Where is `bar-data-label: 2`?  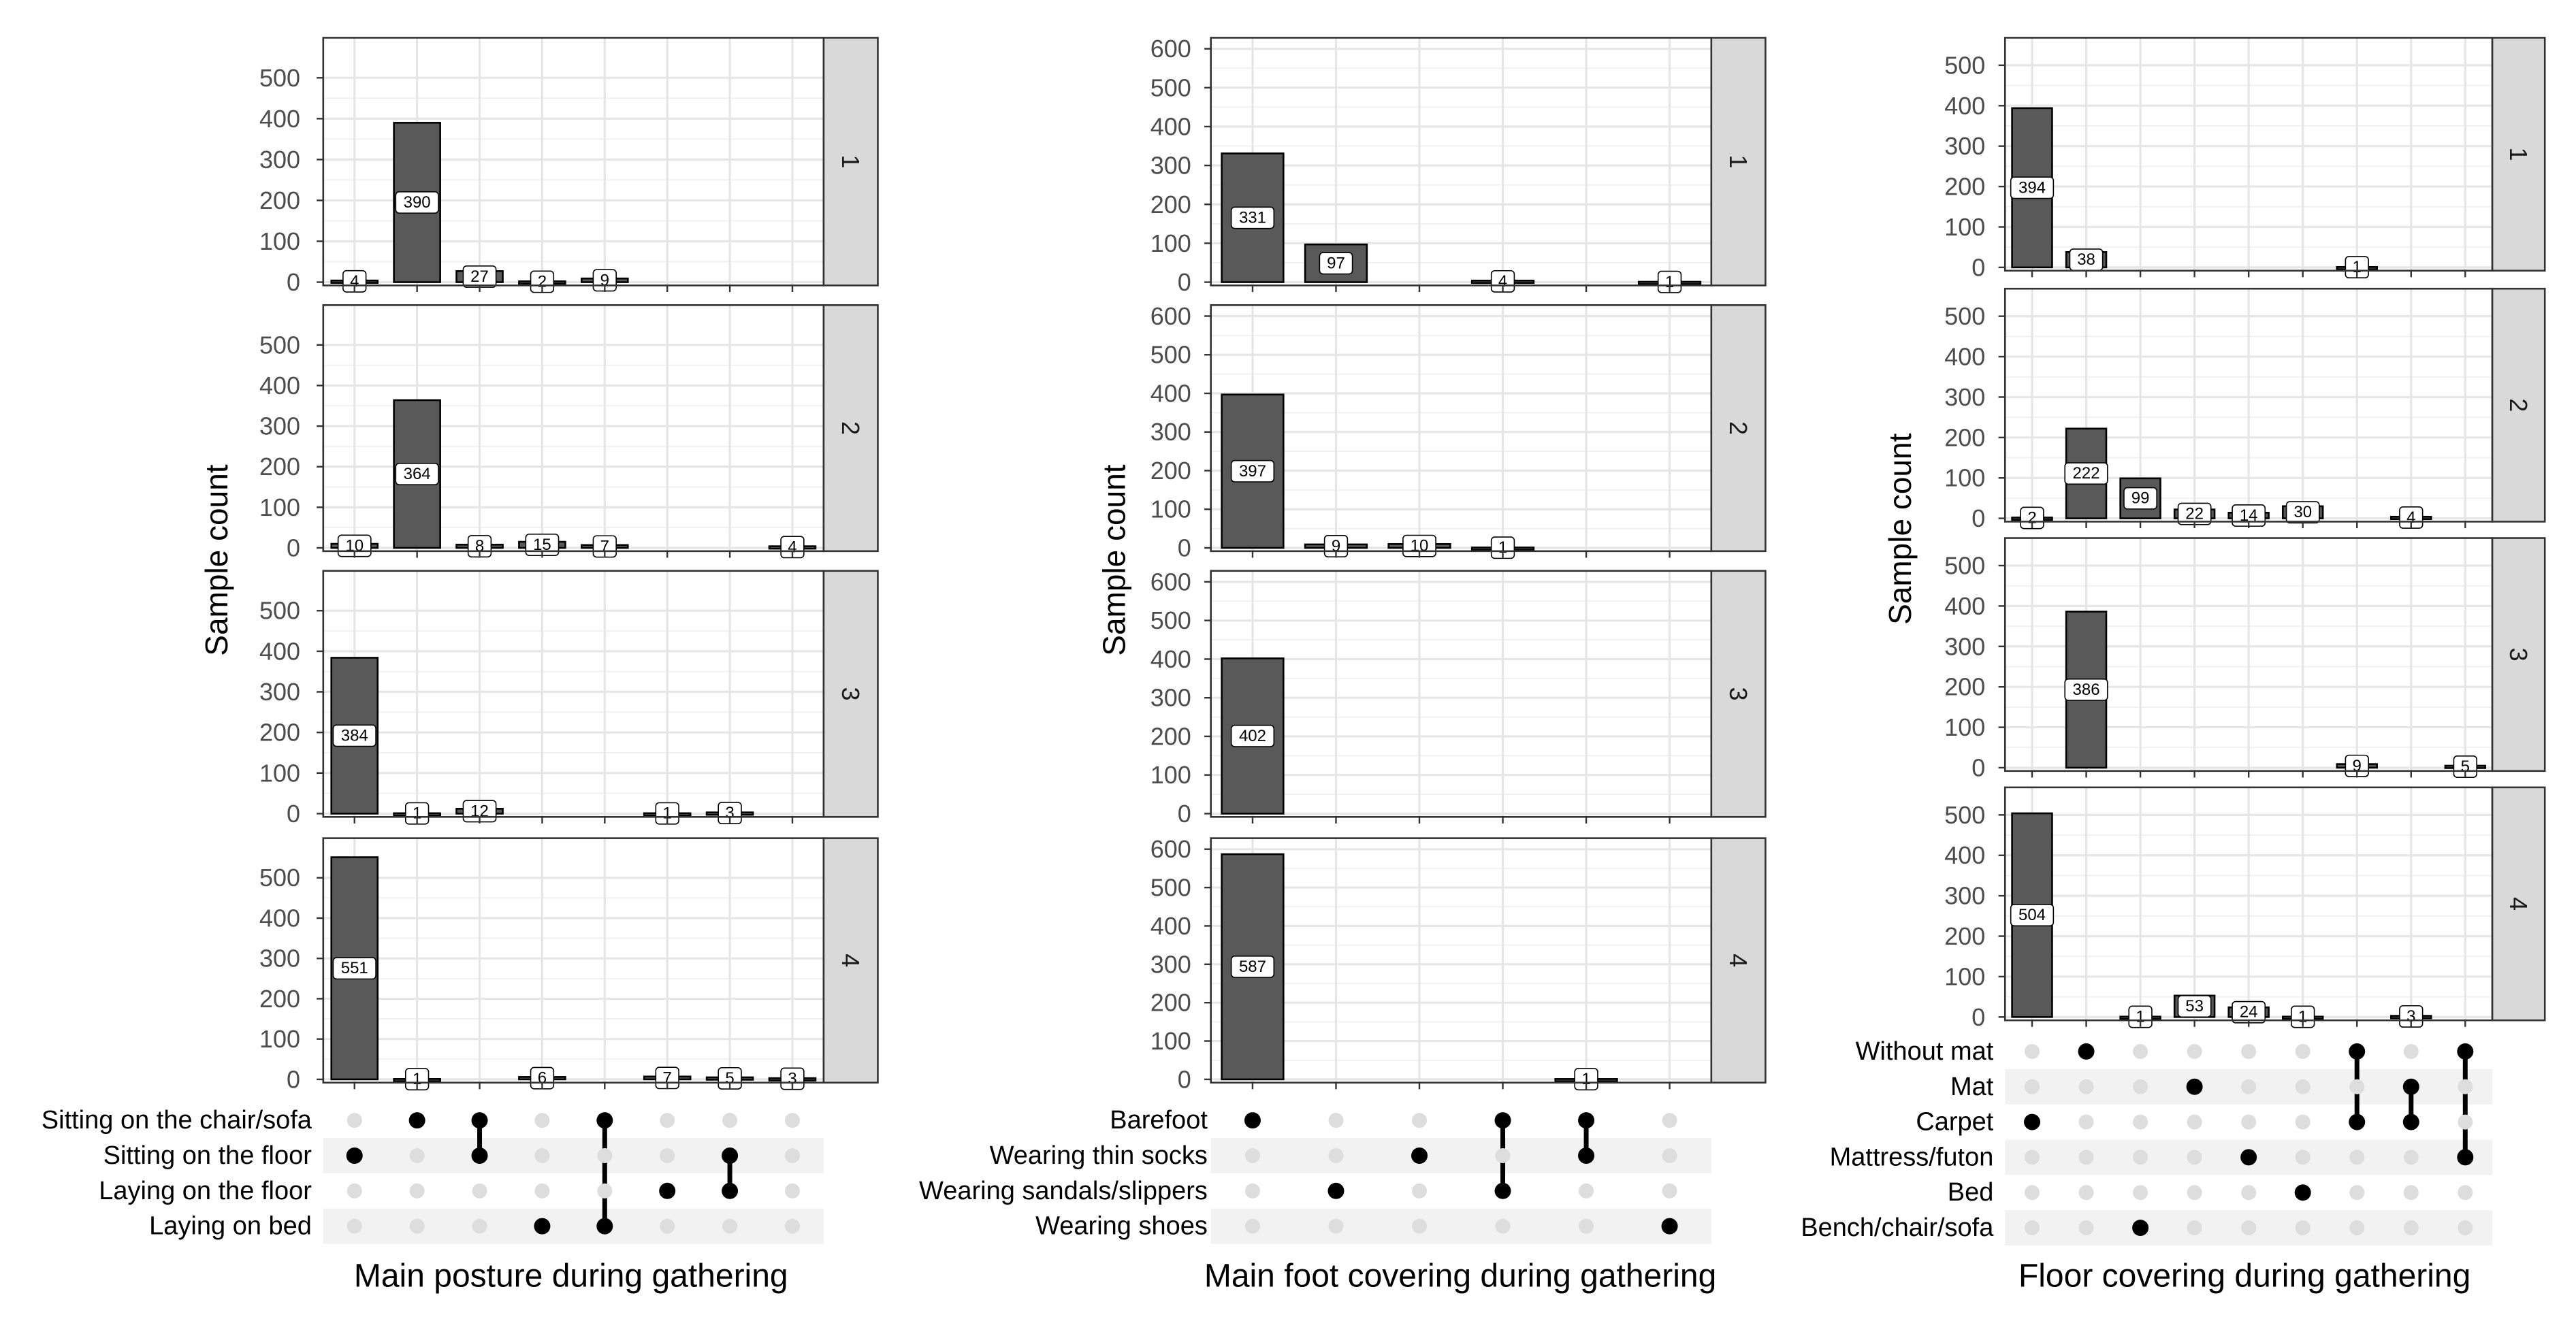 bar-data-label: 2 is located at coordinates (2032, 518).